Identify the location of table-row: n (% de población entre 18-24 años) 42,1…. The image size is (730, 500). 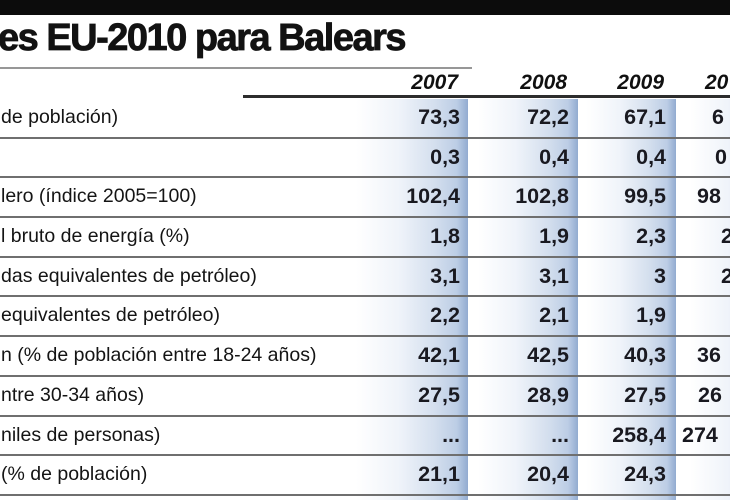
(365, 357).